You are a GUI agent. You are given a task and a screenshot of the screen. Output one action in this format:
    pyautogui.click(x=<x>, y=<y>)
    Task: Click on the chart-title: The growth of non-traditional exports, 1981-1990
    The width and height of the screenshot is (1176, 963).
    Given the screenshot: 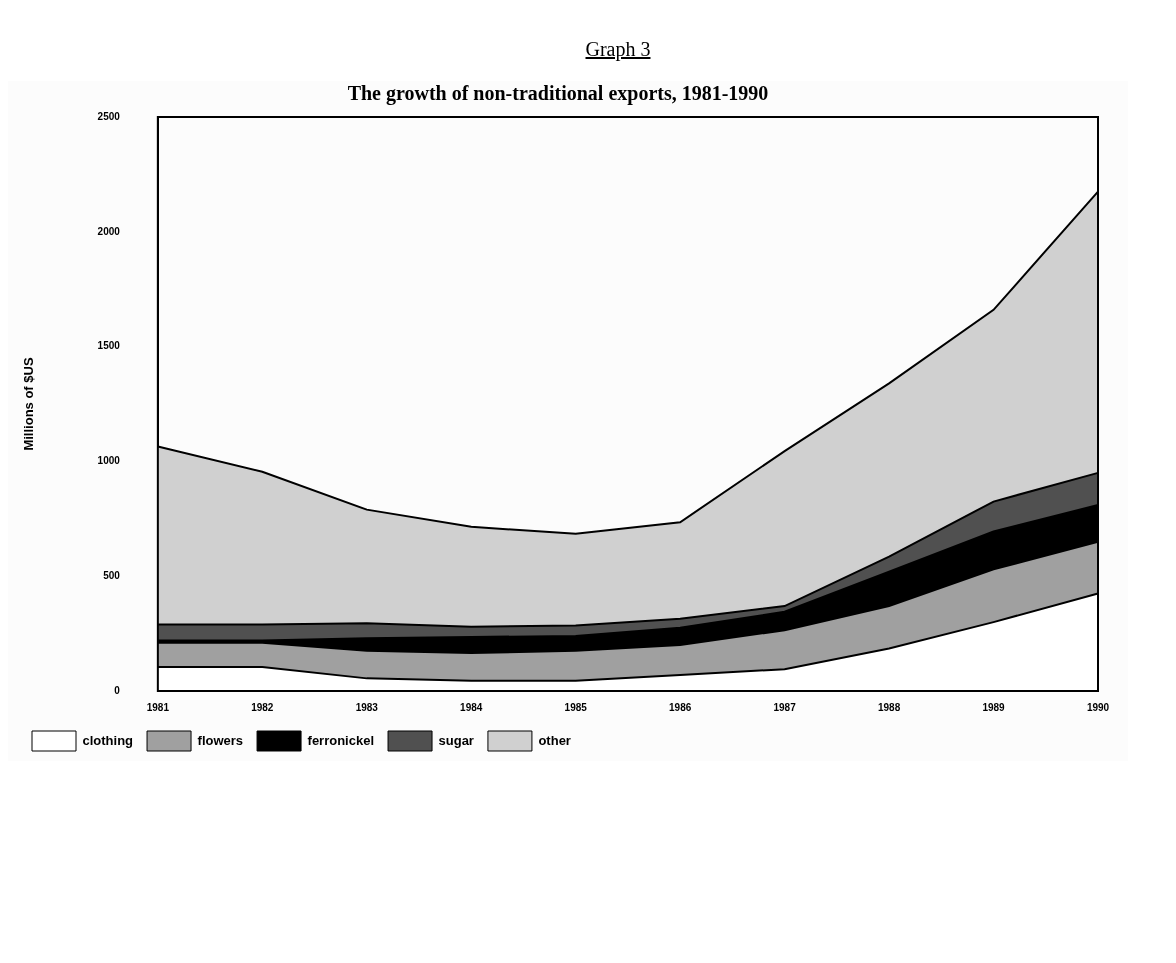 What is the action you would take?
    pyautogui.click(x=558, y=94)
    